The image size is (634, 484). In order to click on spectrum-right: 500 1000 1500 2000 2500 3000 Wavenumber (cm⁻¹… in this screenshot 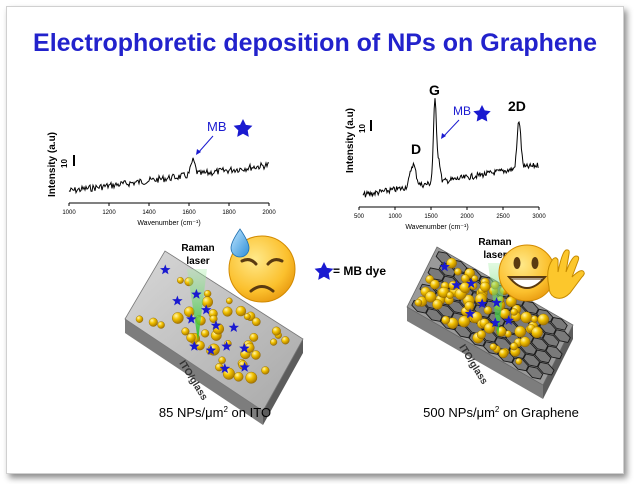, I will do `click(445, 156)`.